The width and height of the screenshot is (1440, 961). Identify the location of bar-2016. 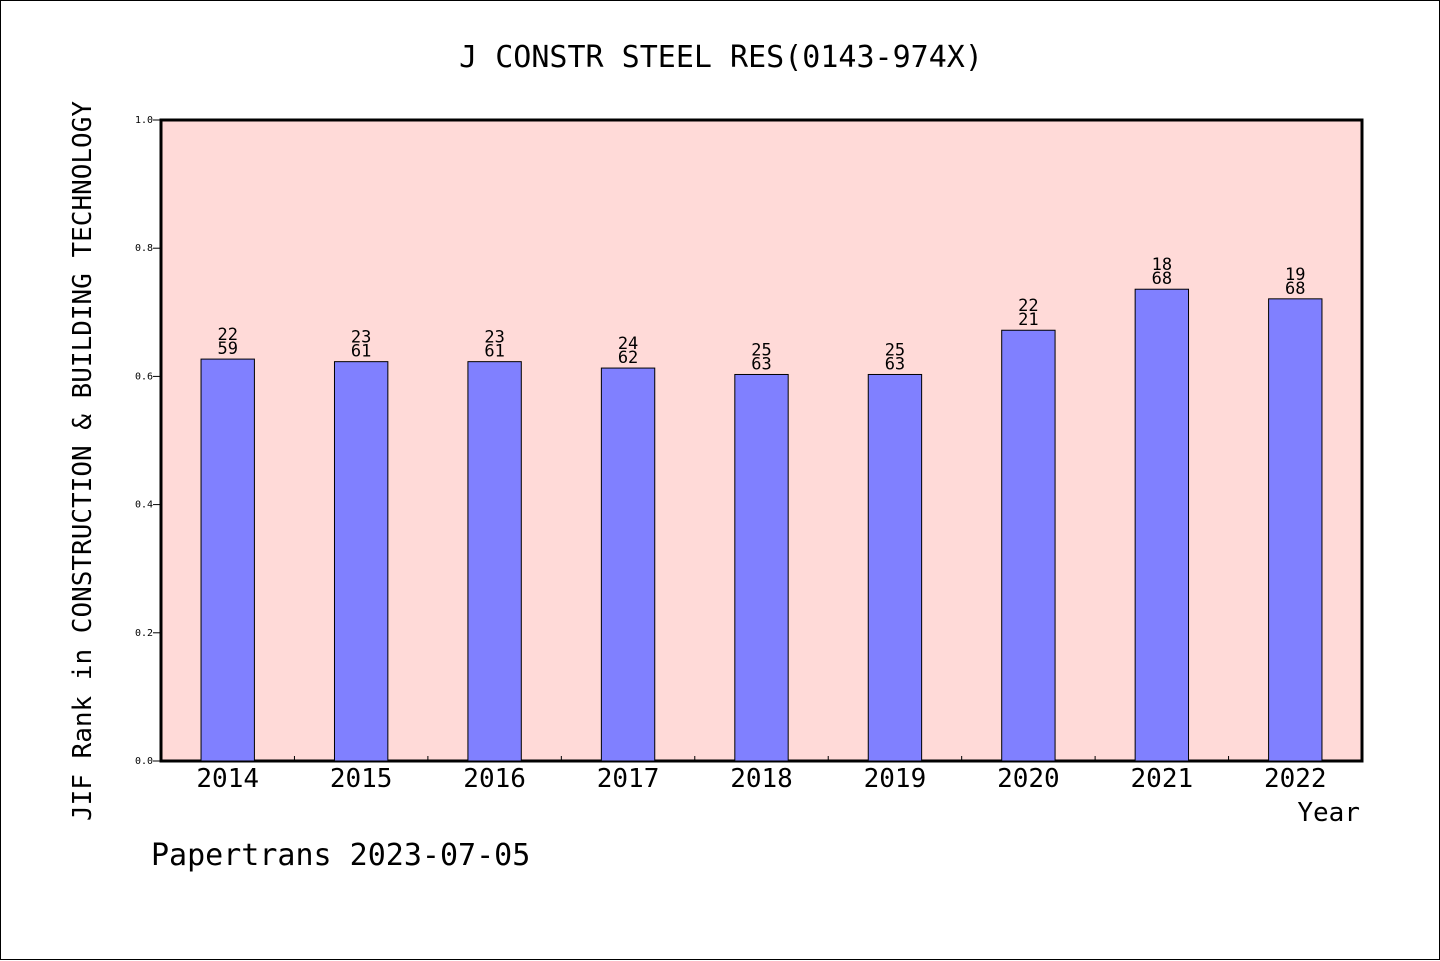
(494, 561).